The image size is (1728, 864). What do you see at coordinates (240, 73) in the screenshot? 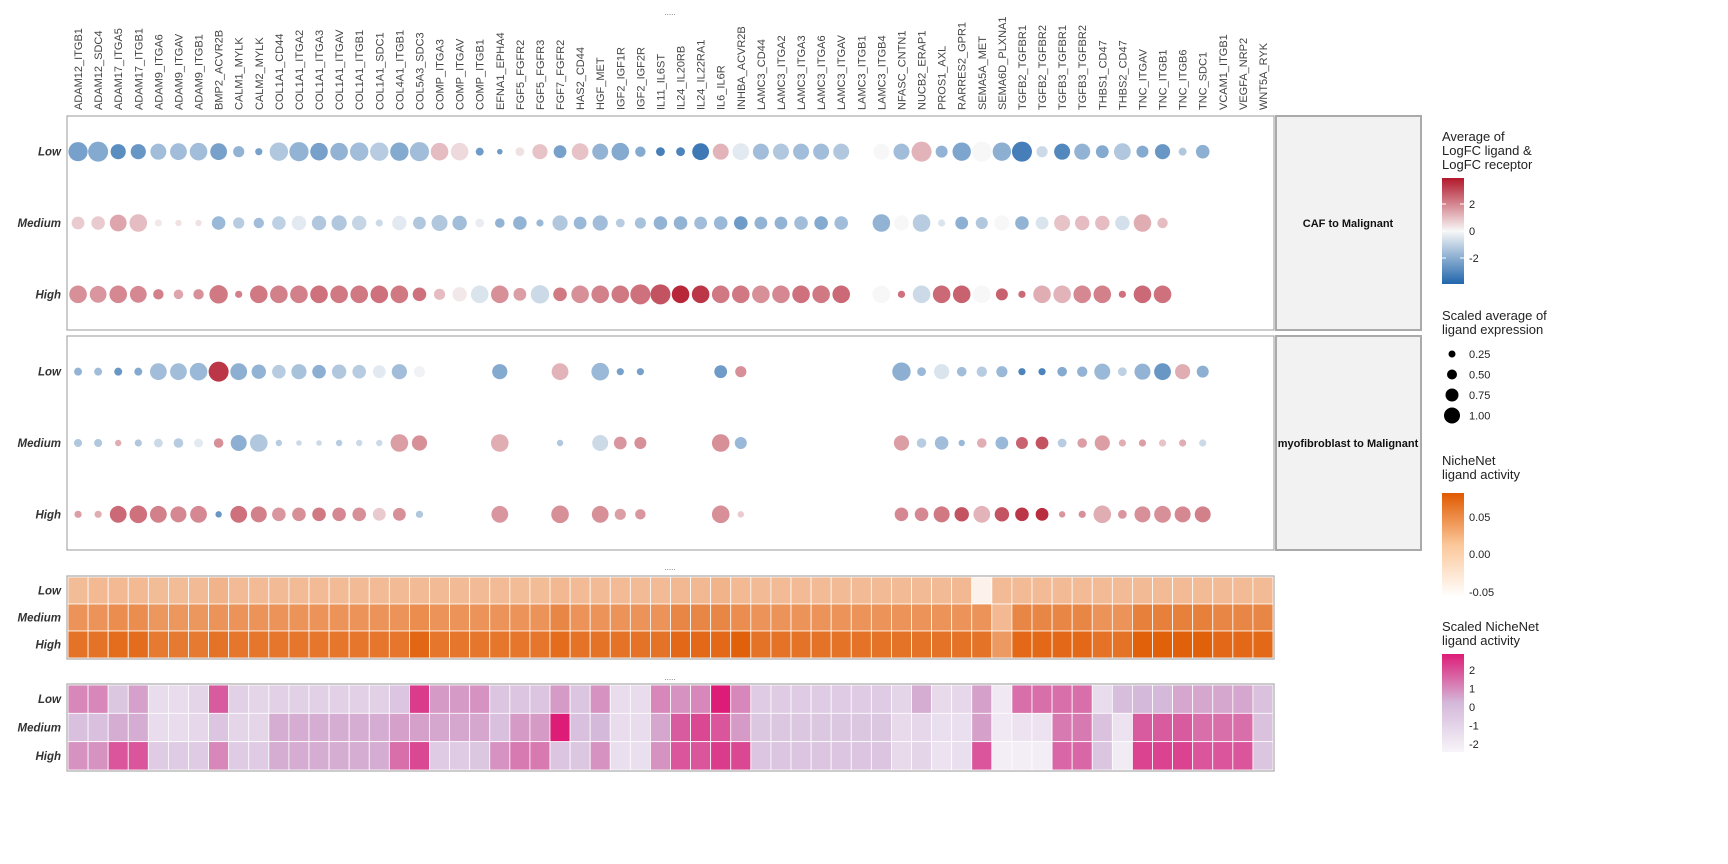
I see `column-label: CALM1_MYLK` at bounding box center [240, 73].